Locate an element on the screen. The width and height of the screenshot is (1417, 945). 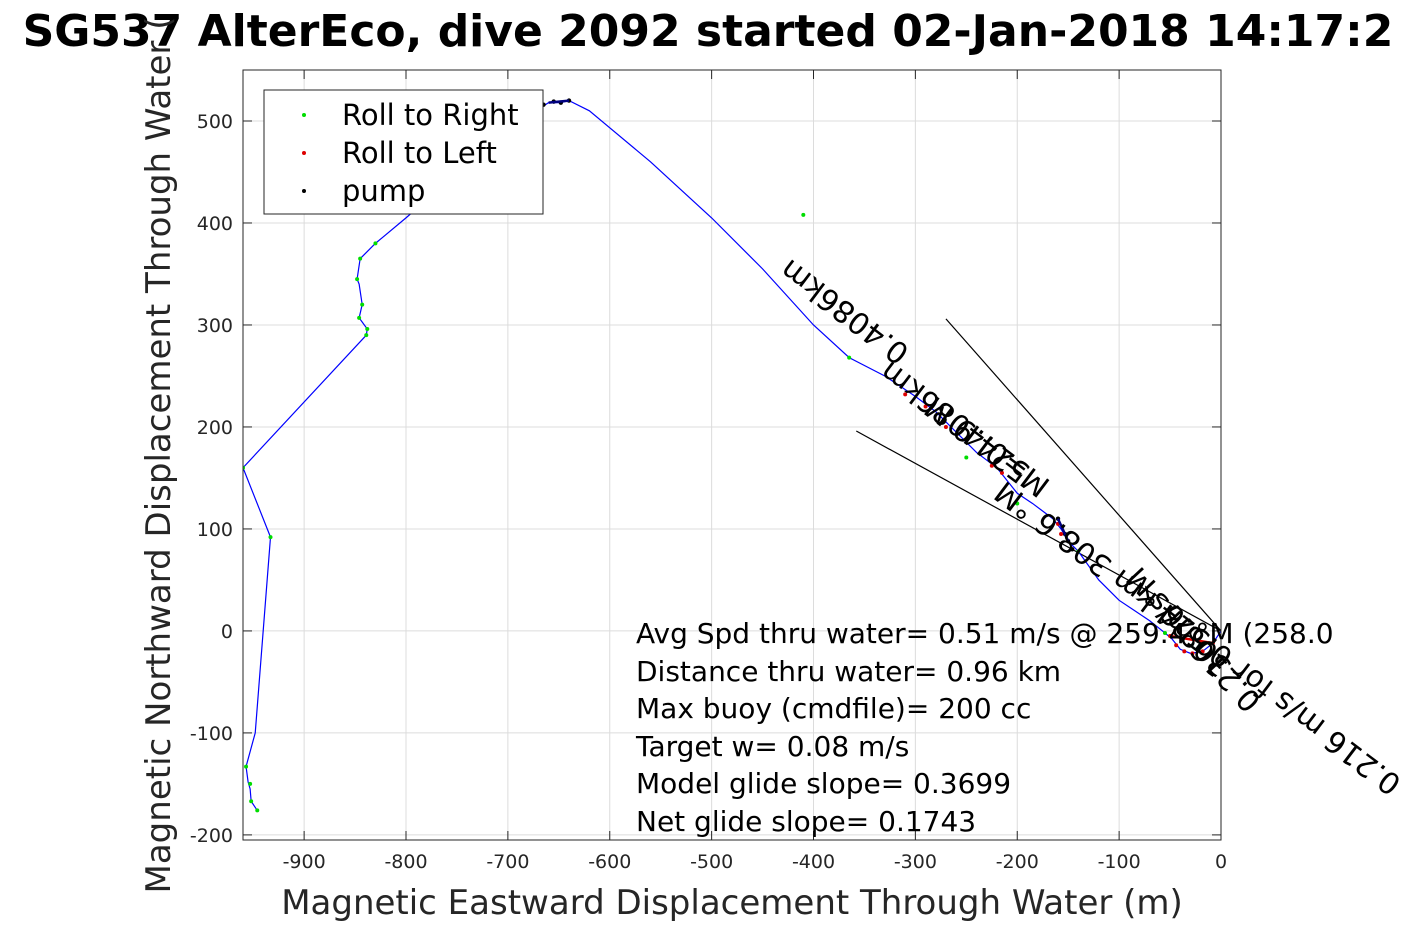
legend-label-roll-left: Roll to Left is located at coordinates (419, 153).